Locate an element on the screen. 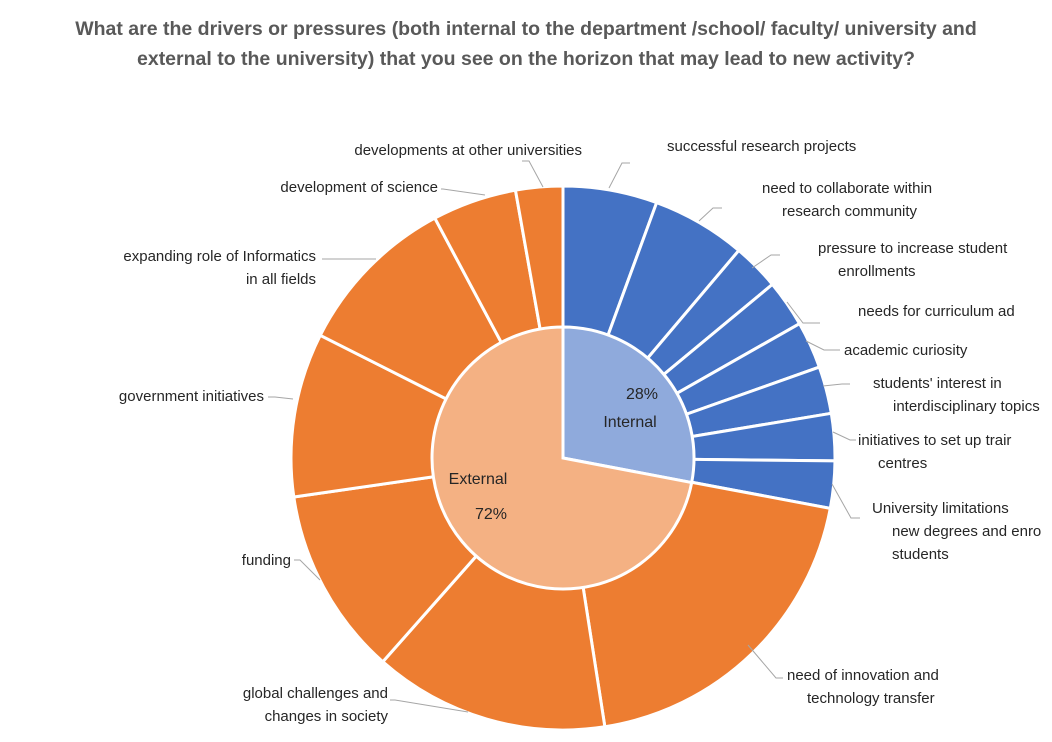 This screenshot has width=1052, height=742. outer-label-10: global challenges and changes in society is located at coordinates (316, 705).